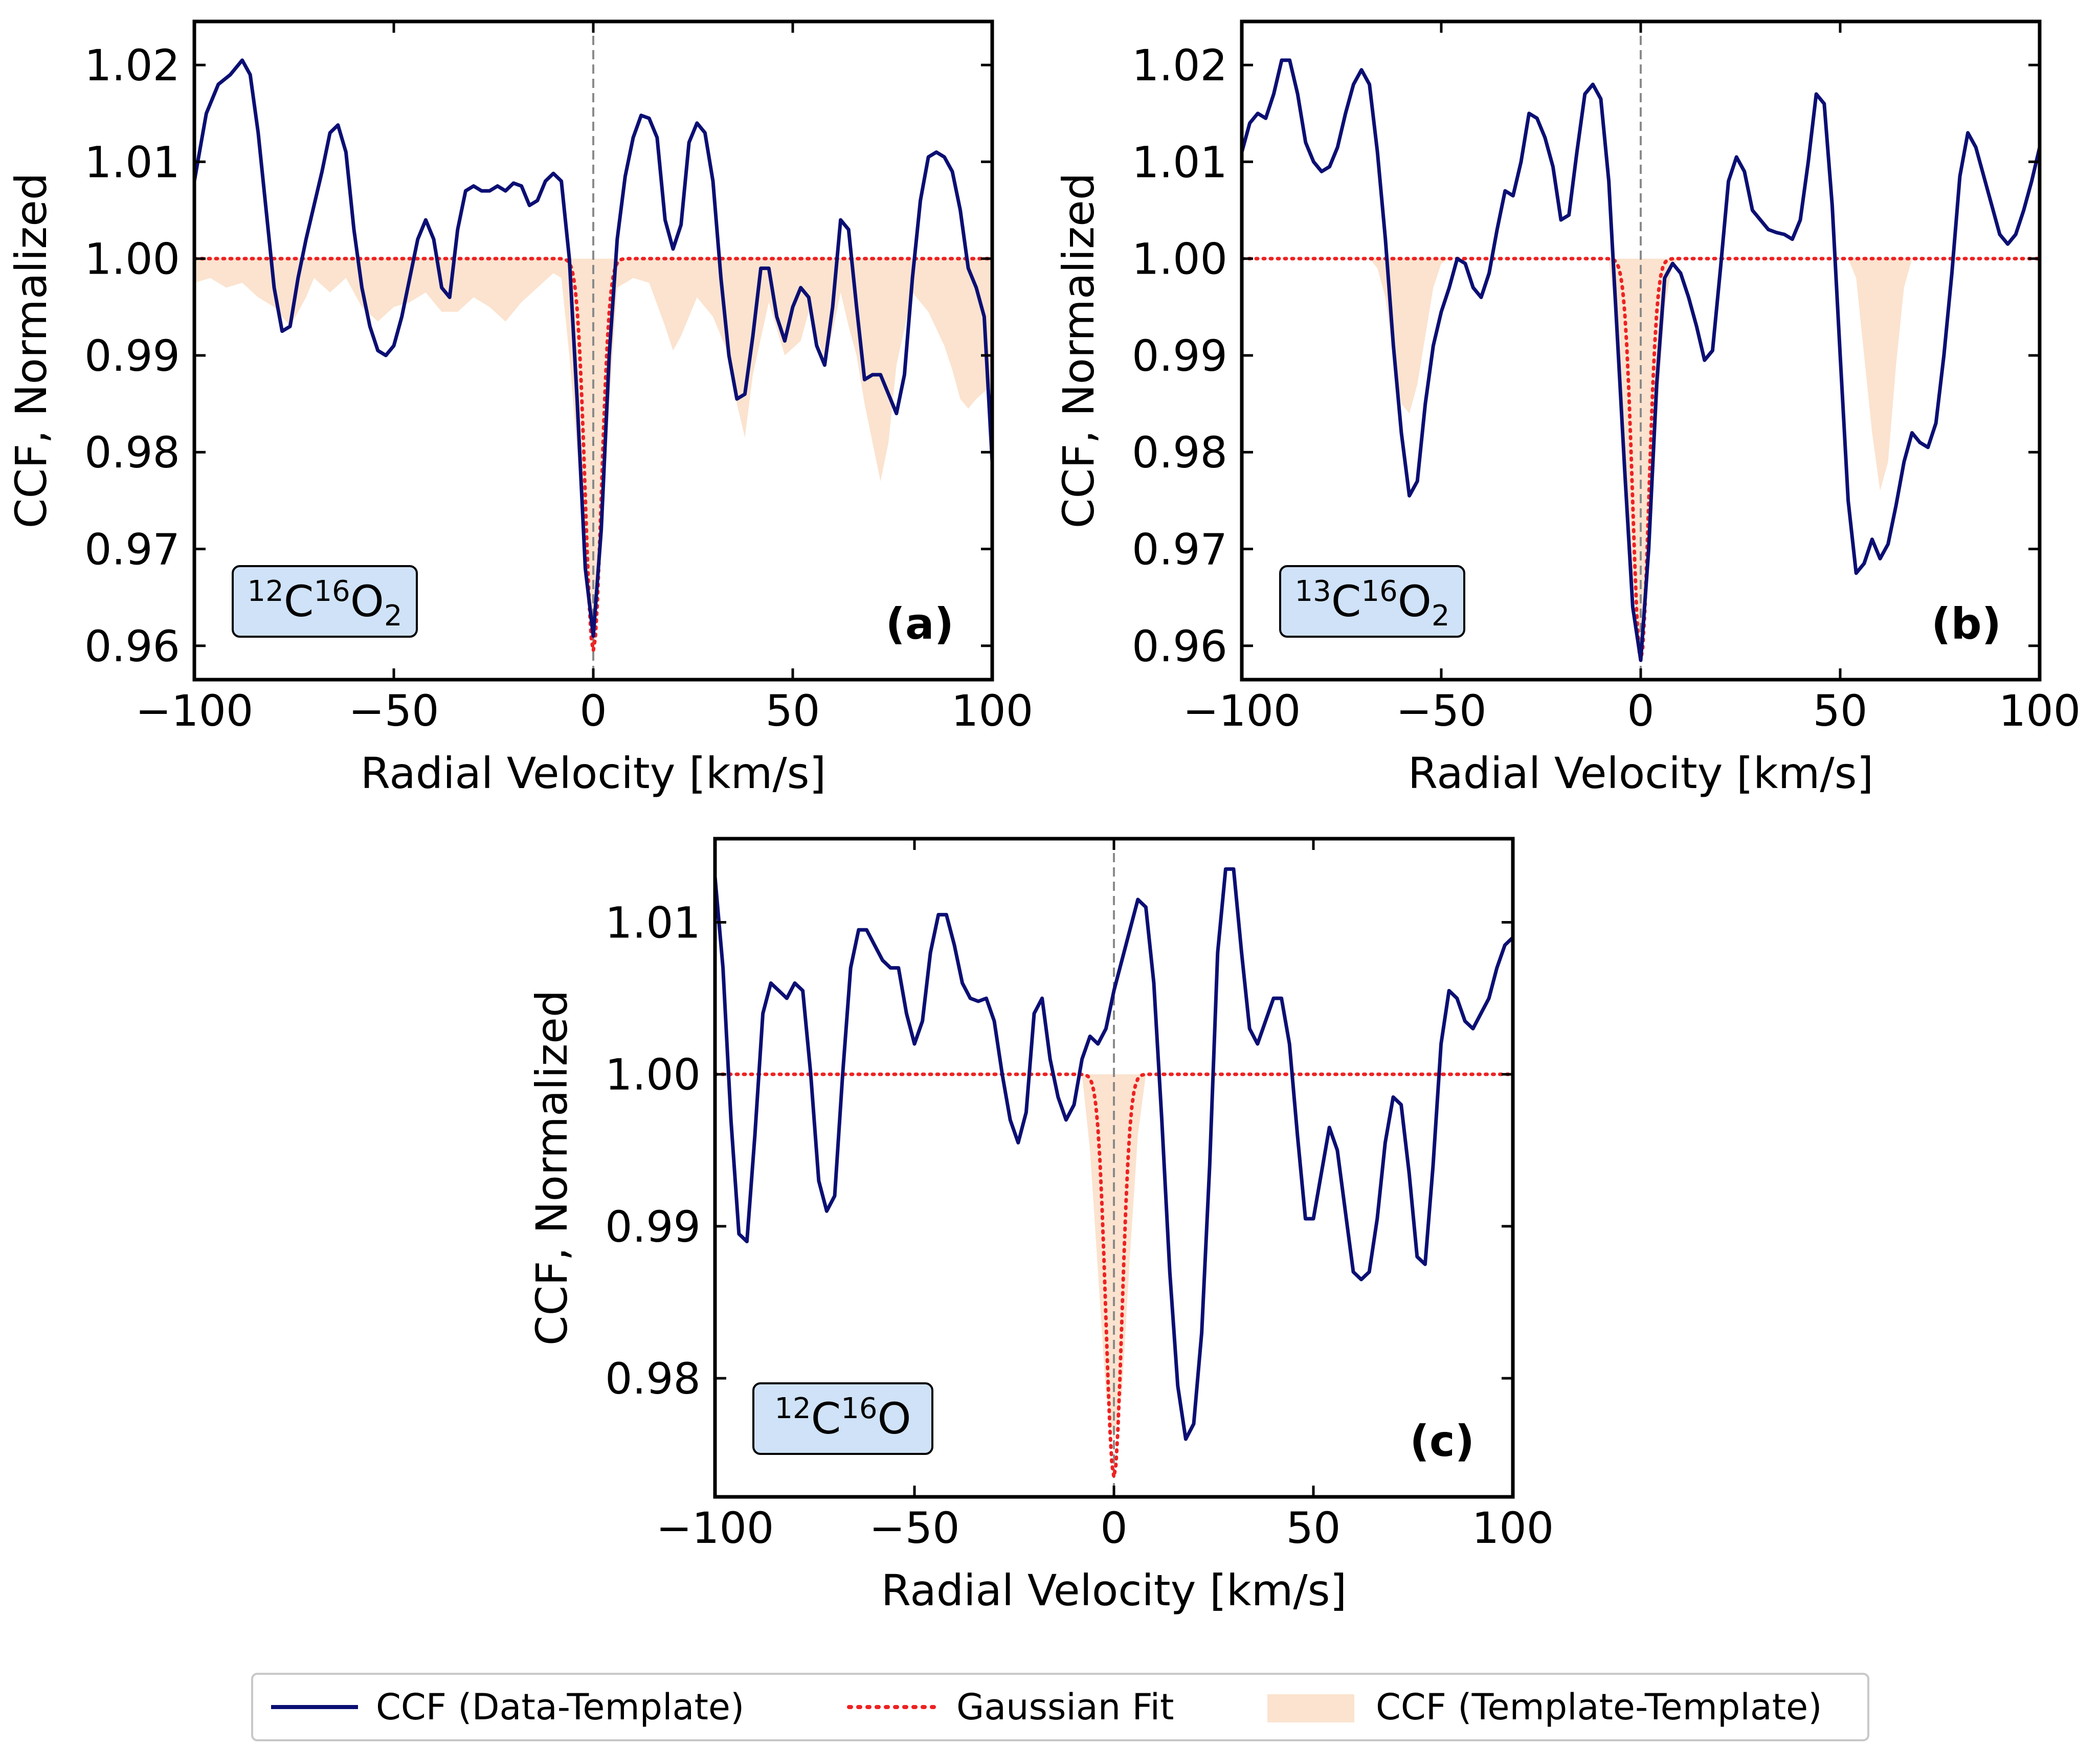  Describe the element at coordinates (1065, 1707) in the screenshot. I see `legend-fit-label: Gaussian Fit` at that location.